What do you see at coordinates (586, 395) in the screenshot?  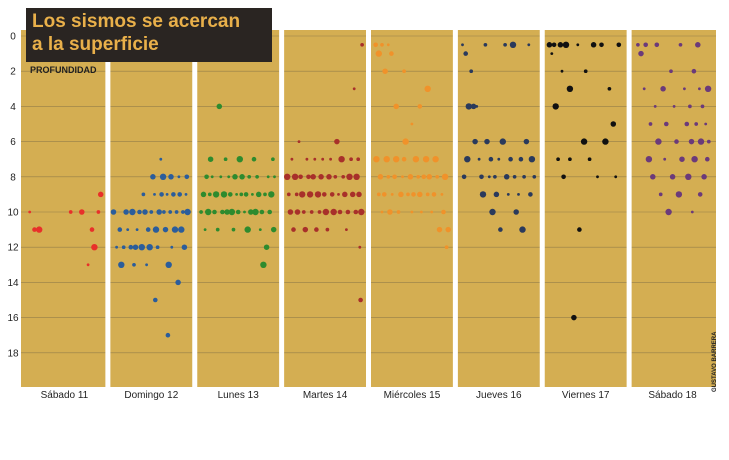 I see `x-tick-label: Viernes 17` at bounding box center [586, 395].